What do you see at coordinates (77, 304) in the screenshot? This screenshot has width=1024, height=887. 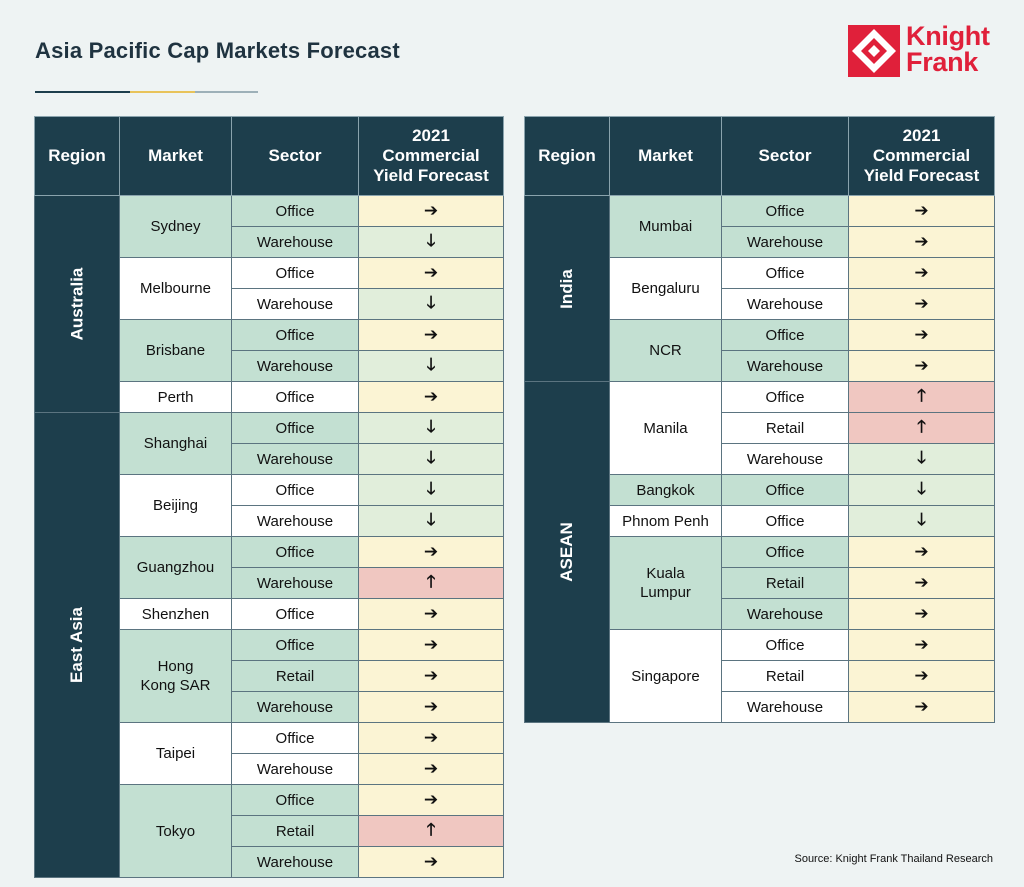 I see `region-cell: Australia` at bounding box center [77, 304].